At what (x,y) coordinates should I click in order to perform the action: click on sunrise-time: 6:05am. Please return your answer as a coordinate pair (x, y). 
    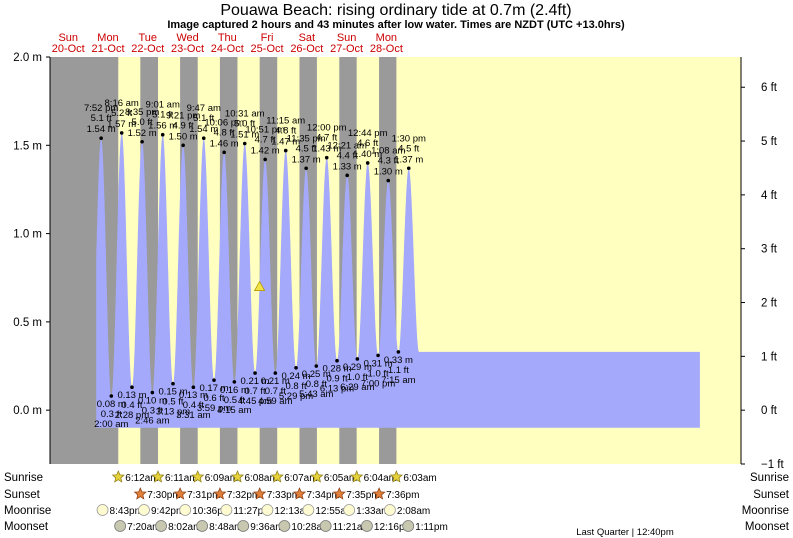
    Looking at the image, I should click on (340, 478).